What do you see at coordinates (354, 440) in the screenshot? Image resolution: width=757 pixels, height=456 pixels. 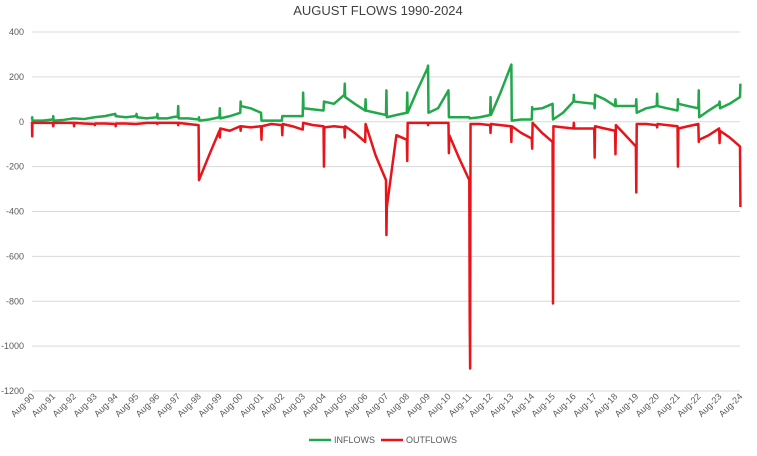 I see `legend-label-inflows: INFLOWS` at bounding box center [354, 440].